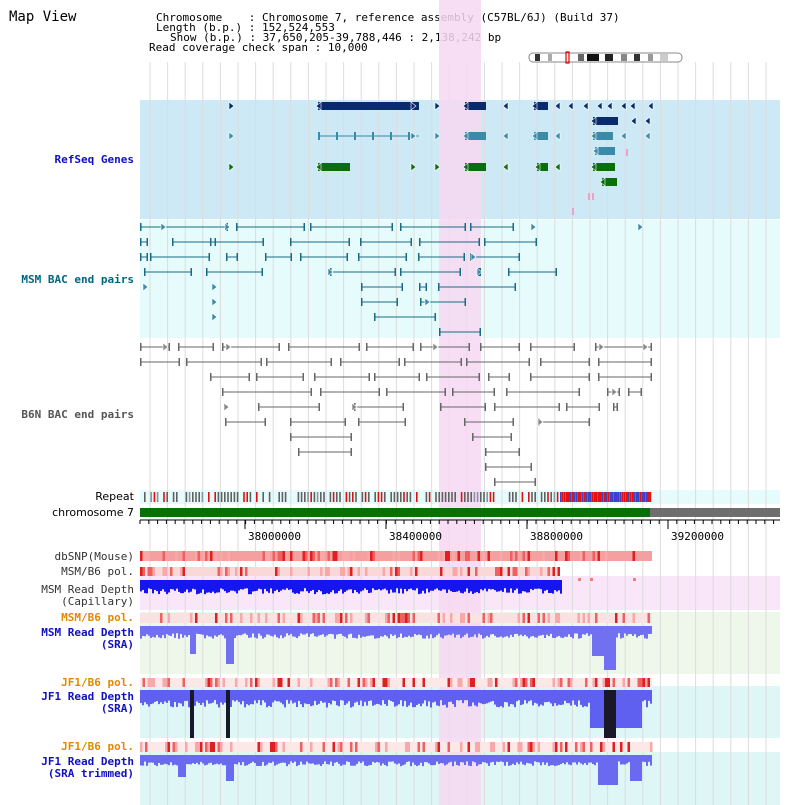 Image resolution: width=800 pixels, height=805 pixels. I want to click on msm-pol-1-track, so click(388, 574).